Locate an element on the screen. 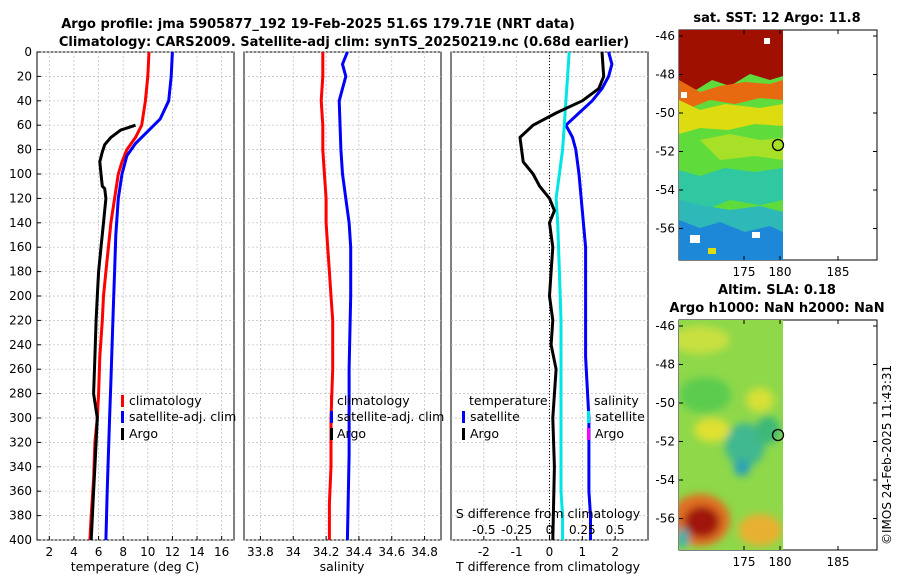 This screenshot has width=900, height=580. imos-watermark: ©IMOS 24-Feb-2025 11:43:31 is located at coordinates (887, 455).